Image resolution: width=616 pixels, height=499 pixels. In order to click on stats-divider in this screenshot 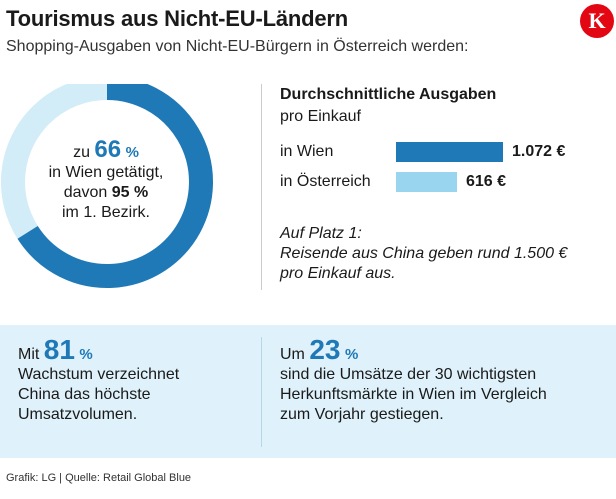, I will do `click(261, 392)`.